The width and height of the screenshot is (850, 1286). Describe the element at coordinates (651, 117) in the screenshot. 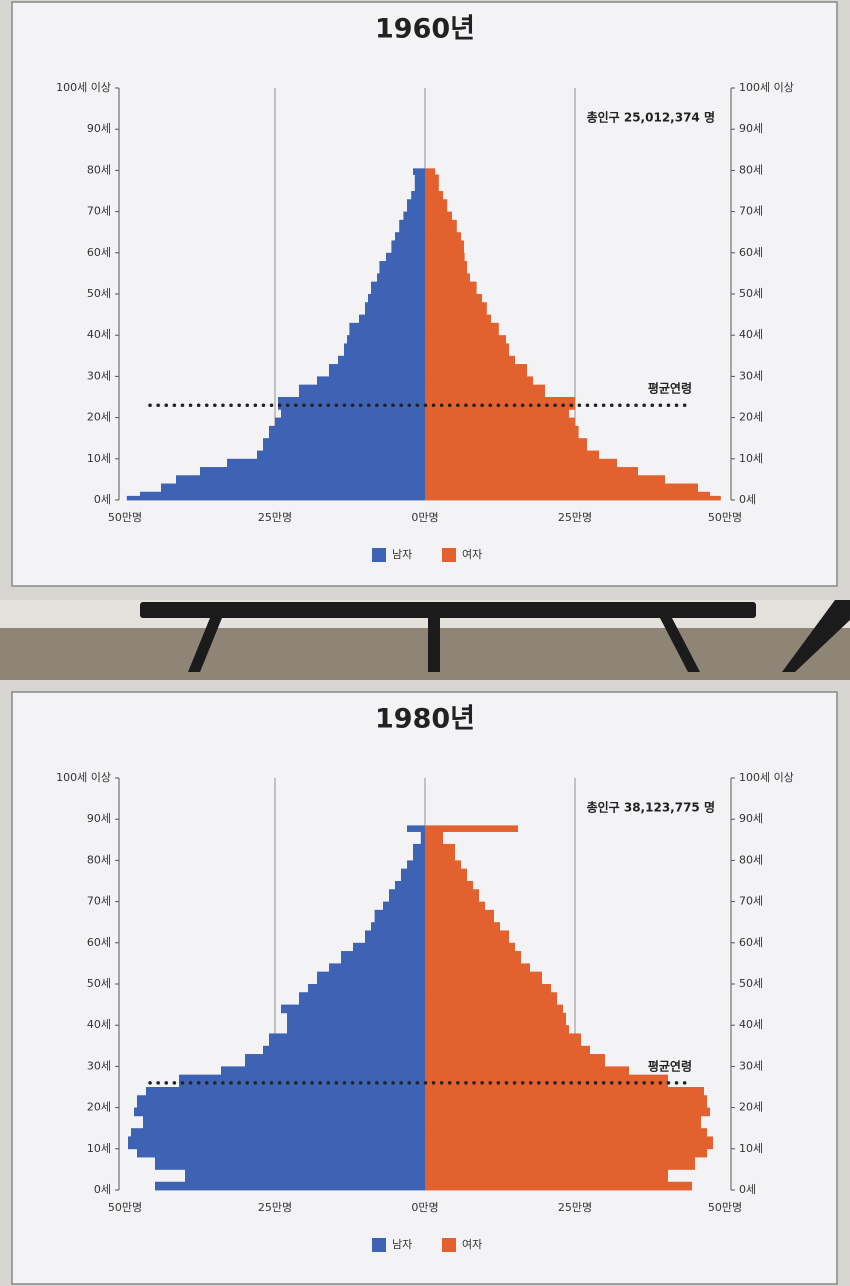

I see `total-population: 총인구 25,012,374 명` at that location.